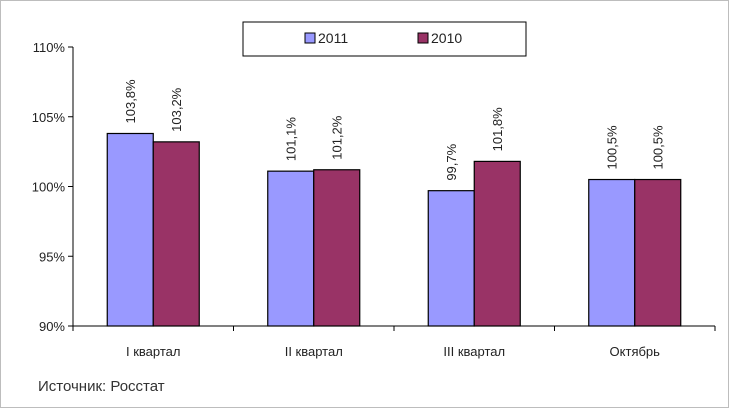 This screenshot has width=729, height=408. Describe the element at coordinates (446, 38) in the screenshot. I see `legend-label: 2010` at that location.